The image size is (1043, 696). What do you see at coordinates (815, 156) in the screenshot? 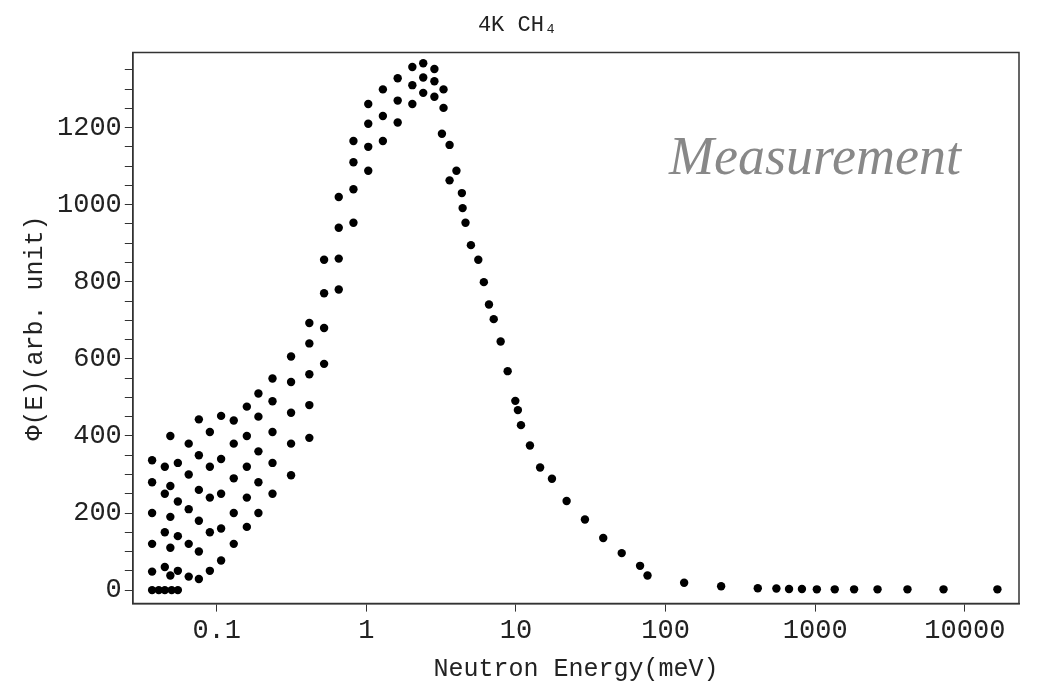
I see `annotation: Measurement` at bounding box center [815, 156].